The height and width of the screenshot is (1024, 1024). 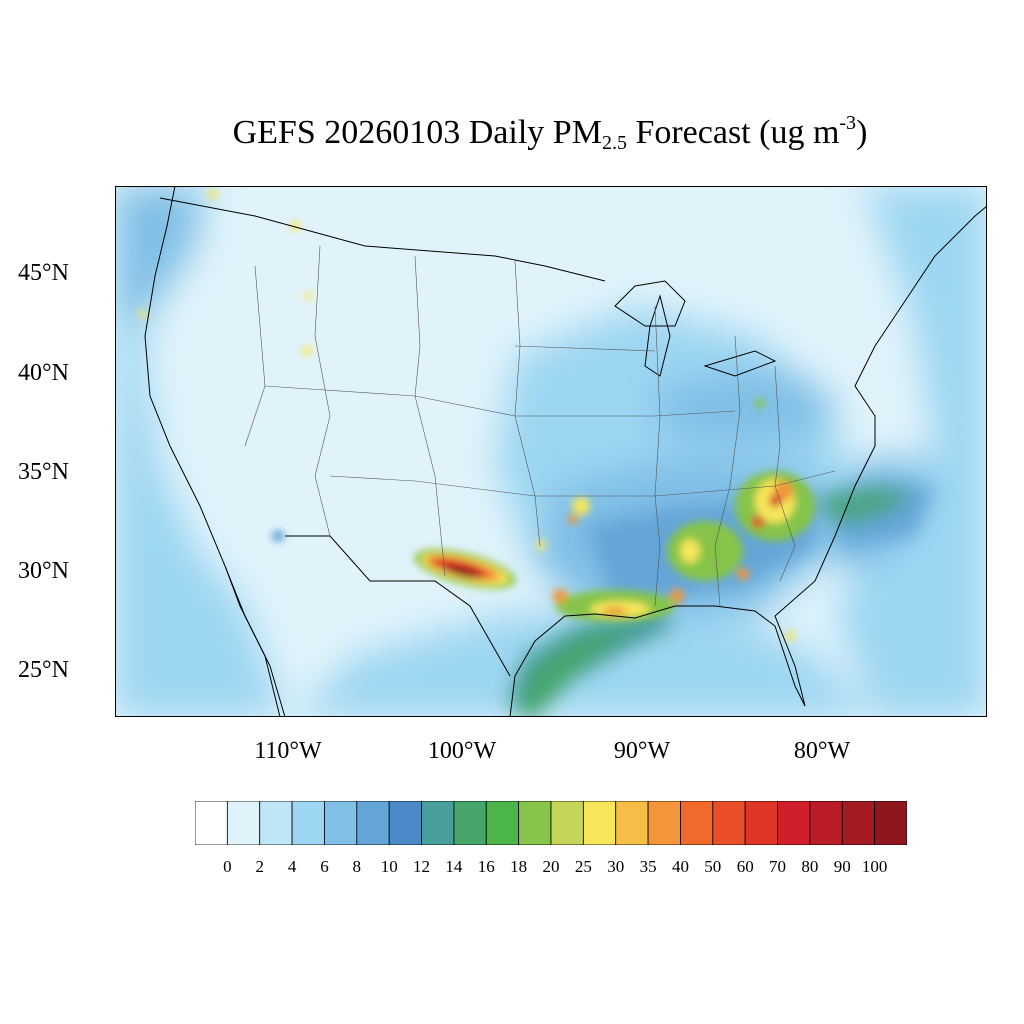 I want to click on mexico-border, so click(x=398, y=606).